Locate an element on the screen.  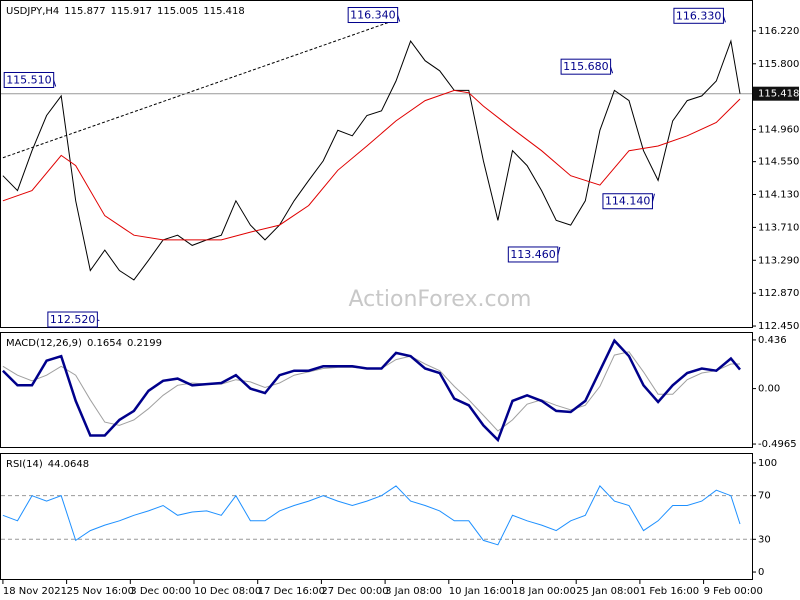
annotation-label: 114.140 is located at coordinates (628, 201).